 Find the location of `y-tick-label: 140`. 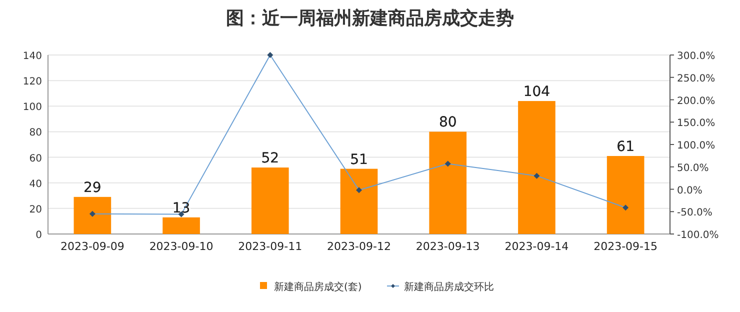

y-tick-label: 140 is located at coordinates (32, 56).